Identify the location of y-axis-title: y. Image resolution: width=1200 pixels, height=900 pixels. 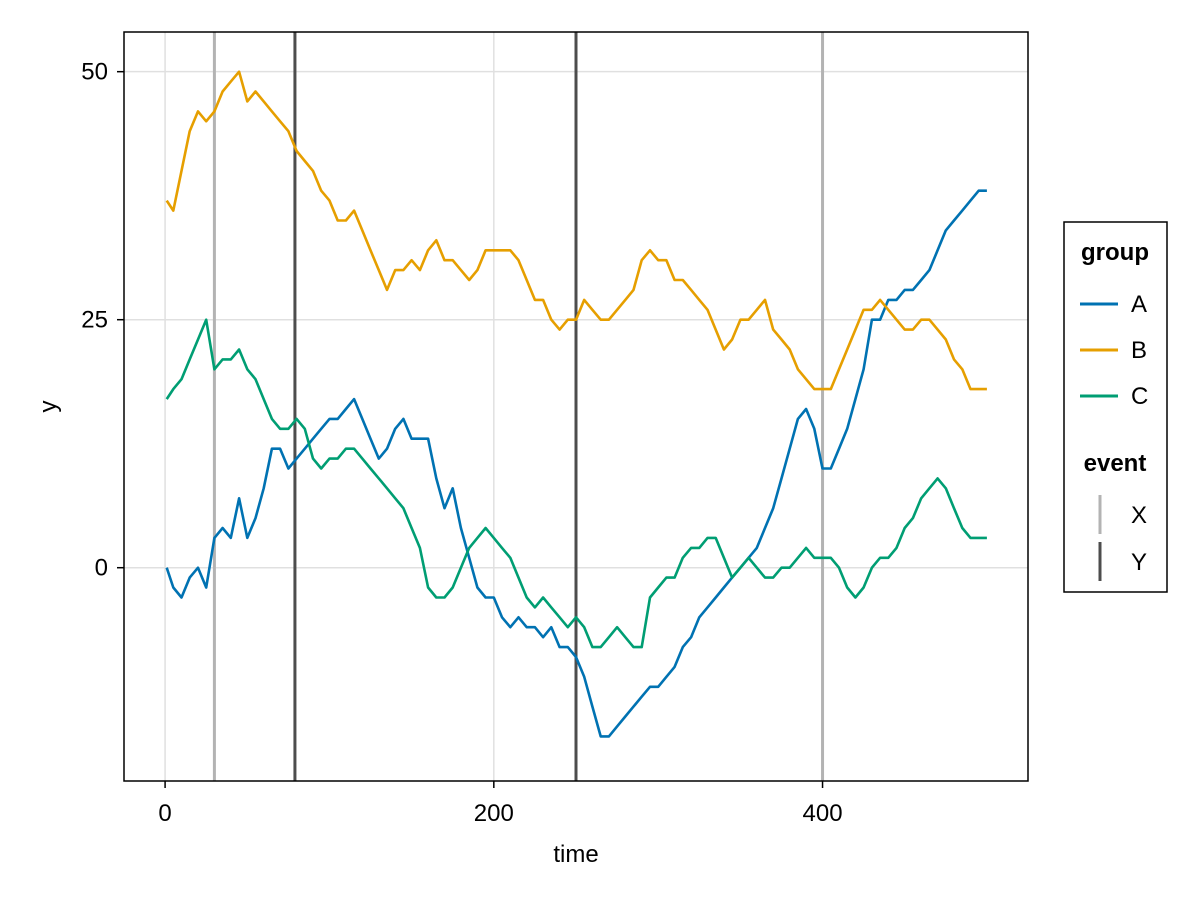
(48, 407).